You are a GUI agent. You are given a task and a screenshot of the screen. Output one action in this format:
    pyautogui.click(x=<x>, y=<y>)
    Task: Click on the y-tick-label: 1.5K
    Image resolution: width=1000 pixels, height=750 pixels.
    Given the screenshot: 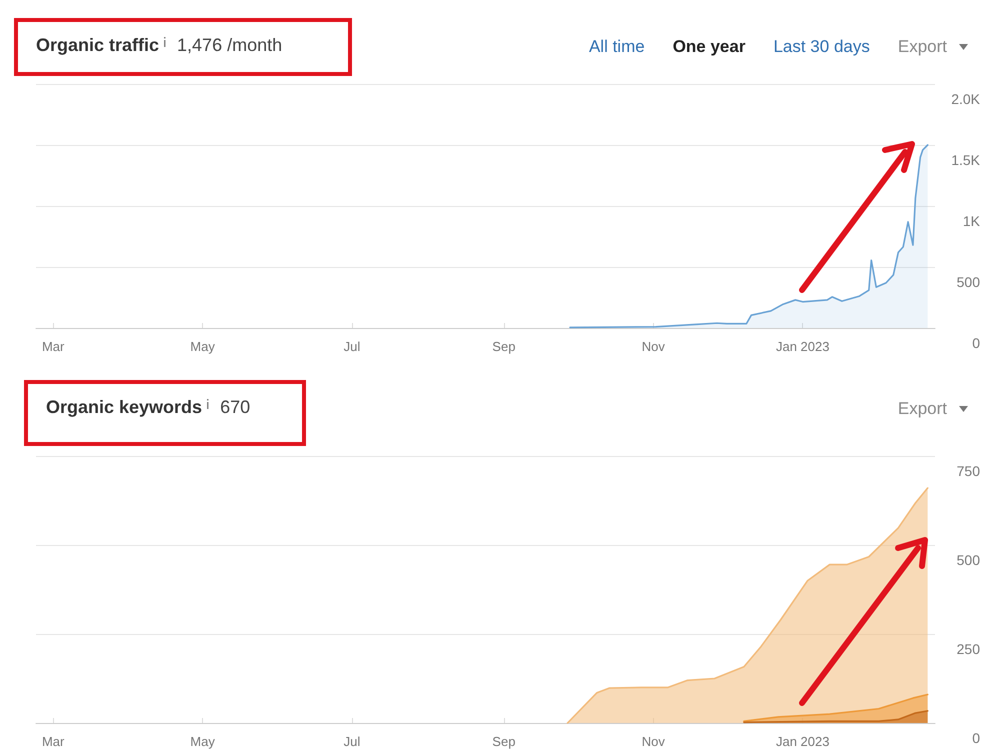 What is the action you would take?
    pyautogui.click(x=966, y=160)
    